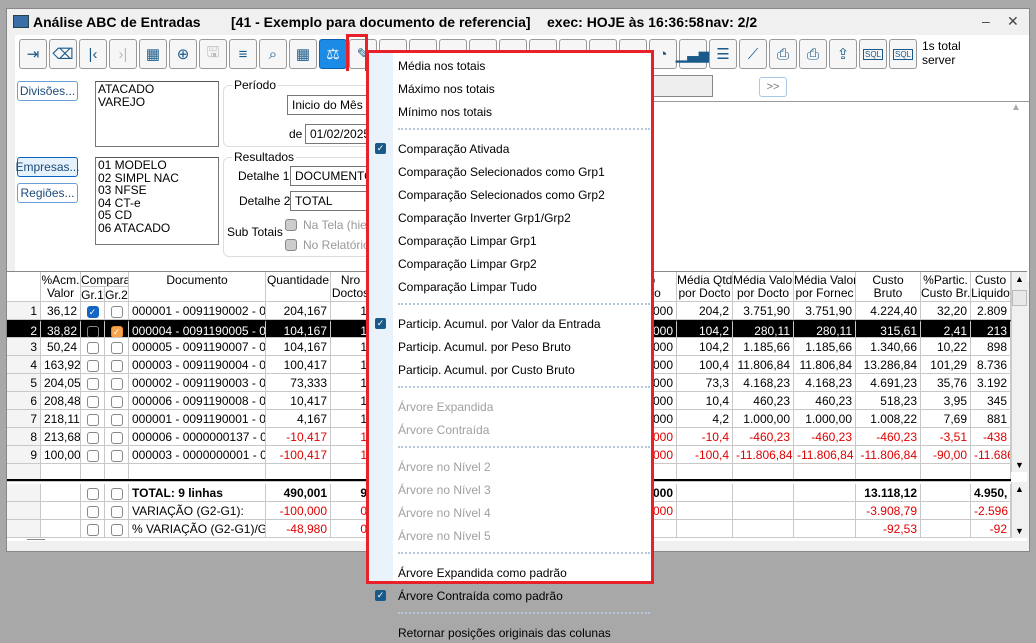 This screenshot has width=1036, height=643. What do you see at coordinates (484, 347) in the screenshot?
I see `menu-item: Particip. Acumul. por Peso Bruto` at bounding box center [484, 347].